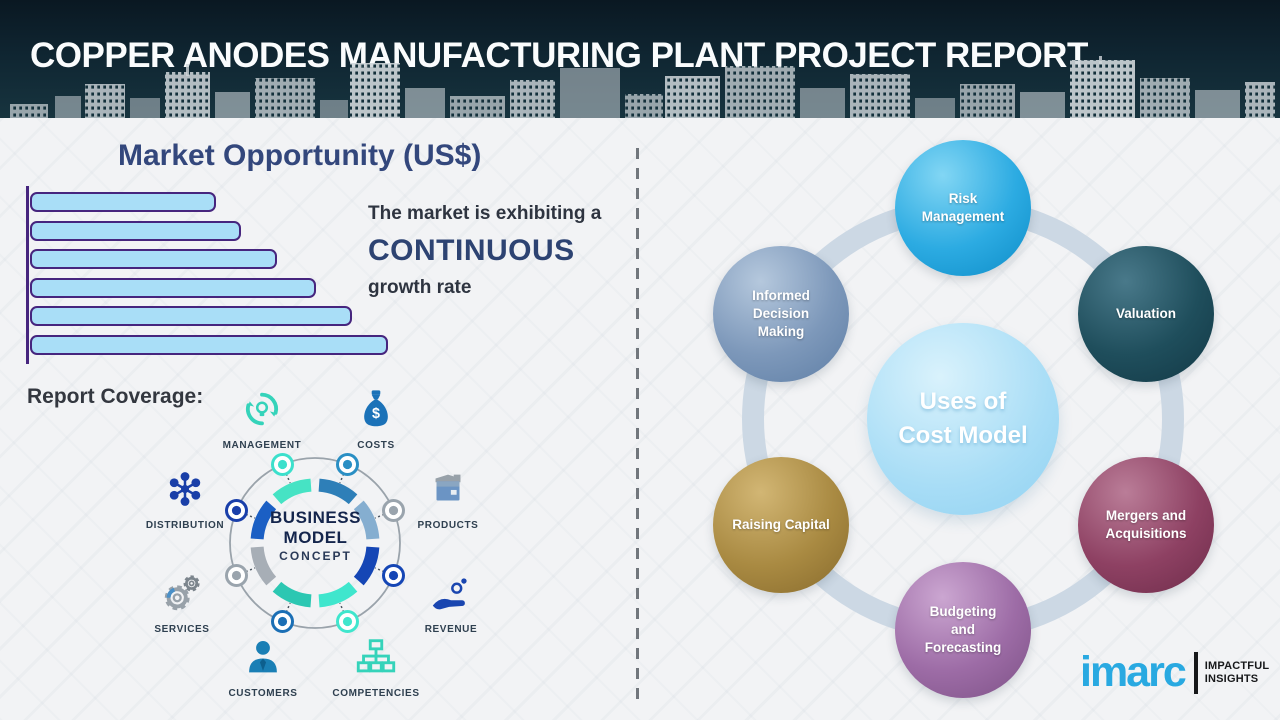  Describe the element at coordinates (300, 155) in the screenshot. I see `market-opportunity-title: Market Opportunity (US$)` at that location.